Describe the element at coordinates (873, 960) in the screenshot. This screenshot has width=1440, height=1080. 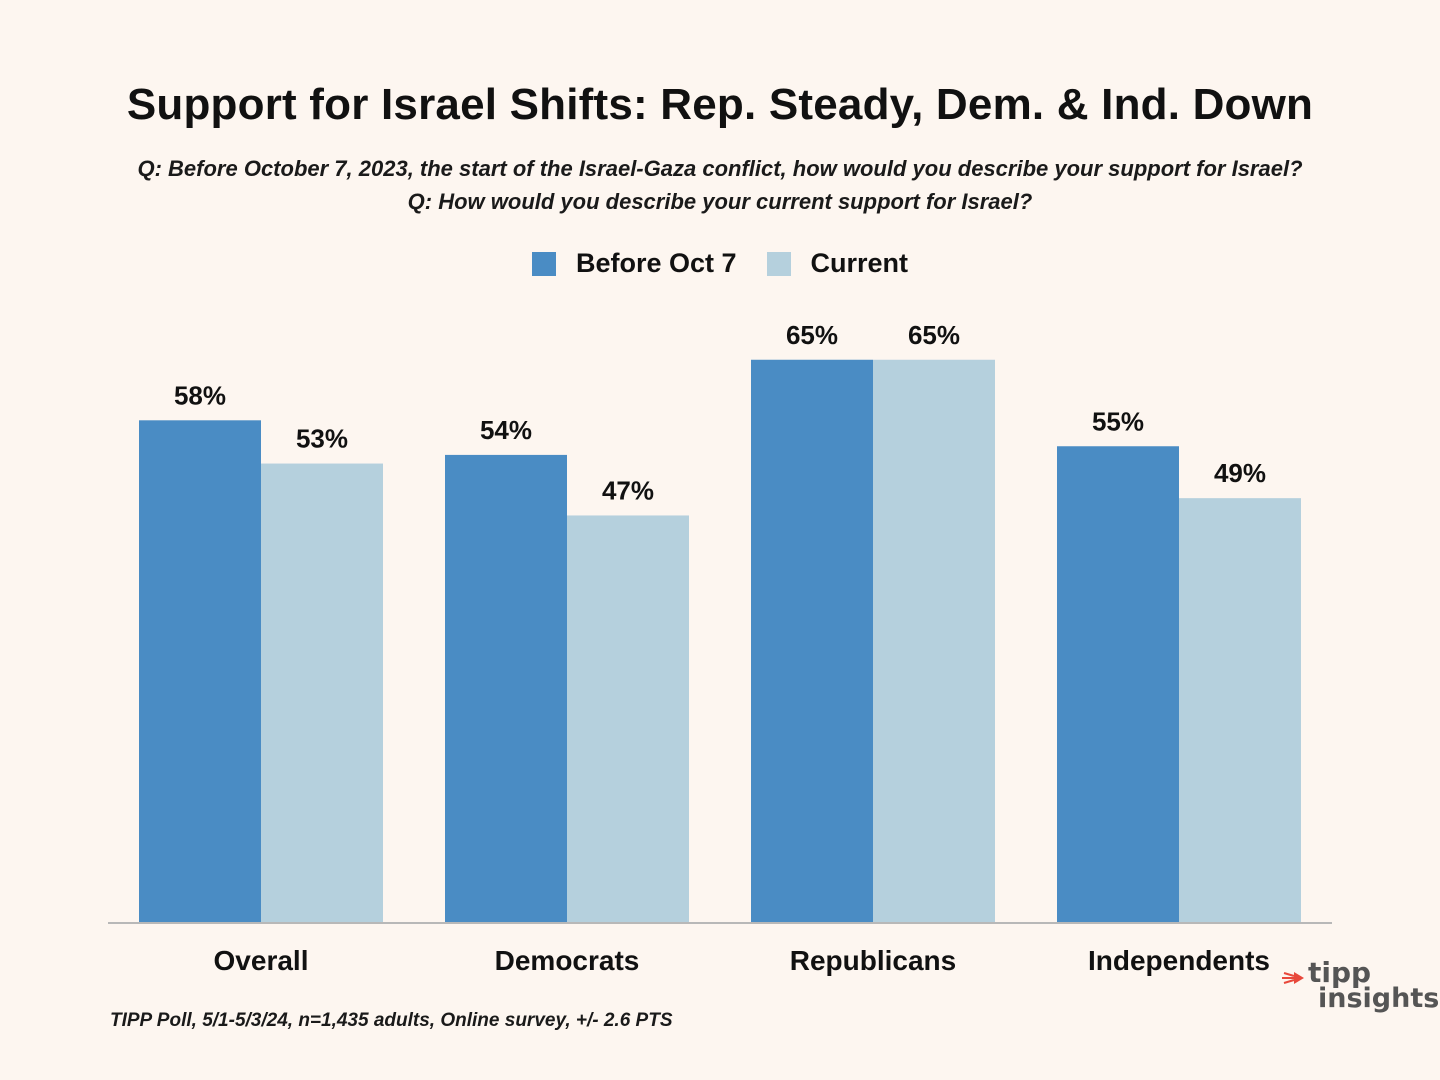
I see `x-tick-label-republicans: Republicans` at that location.